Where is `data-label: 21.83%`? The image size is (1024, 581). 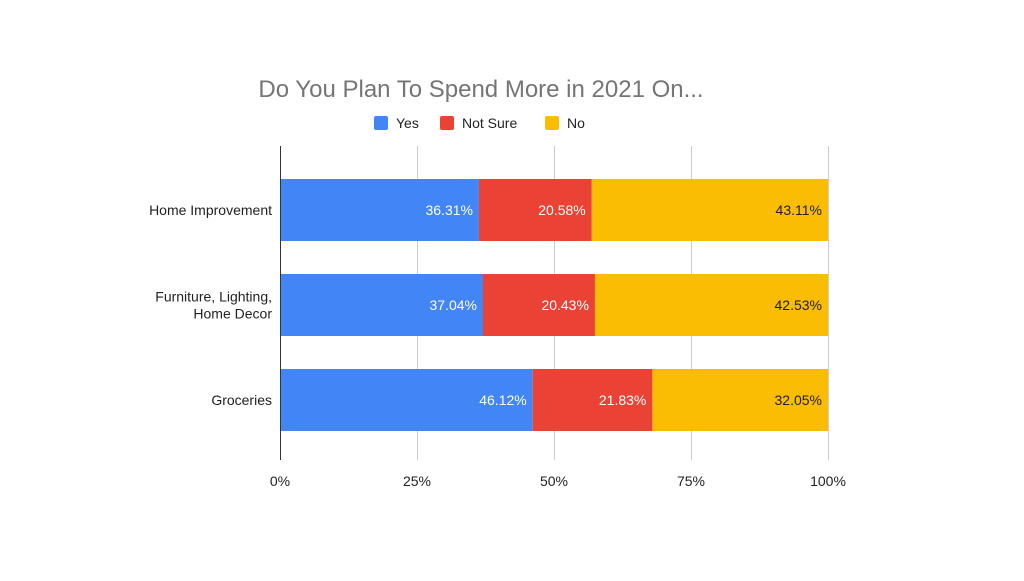
data-label: 21.83% is located at coordinates (622, 400).